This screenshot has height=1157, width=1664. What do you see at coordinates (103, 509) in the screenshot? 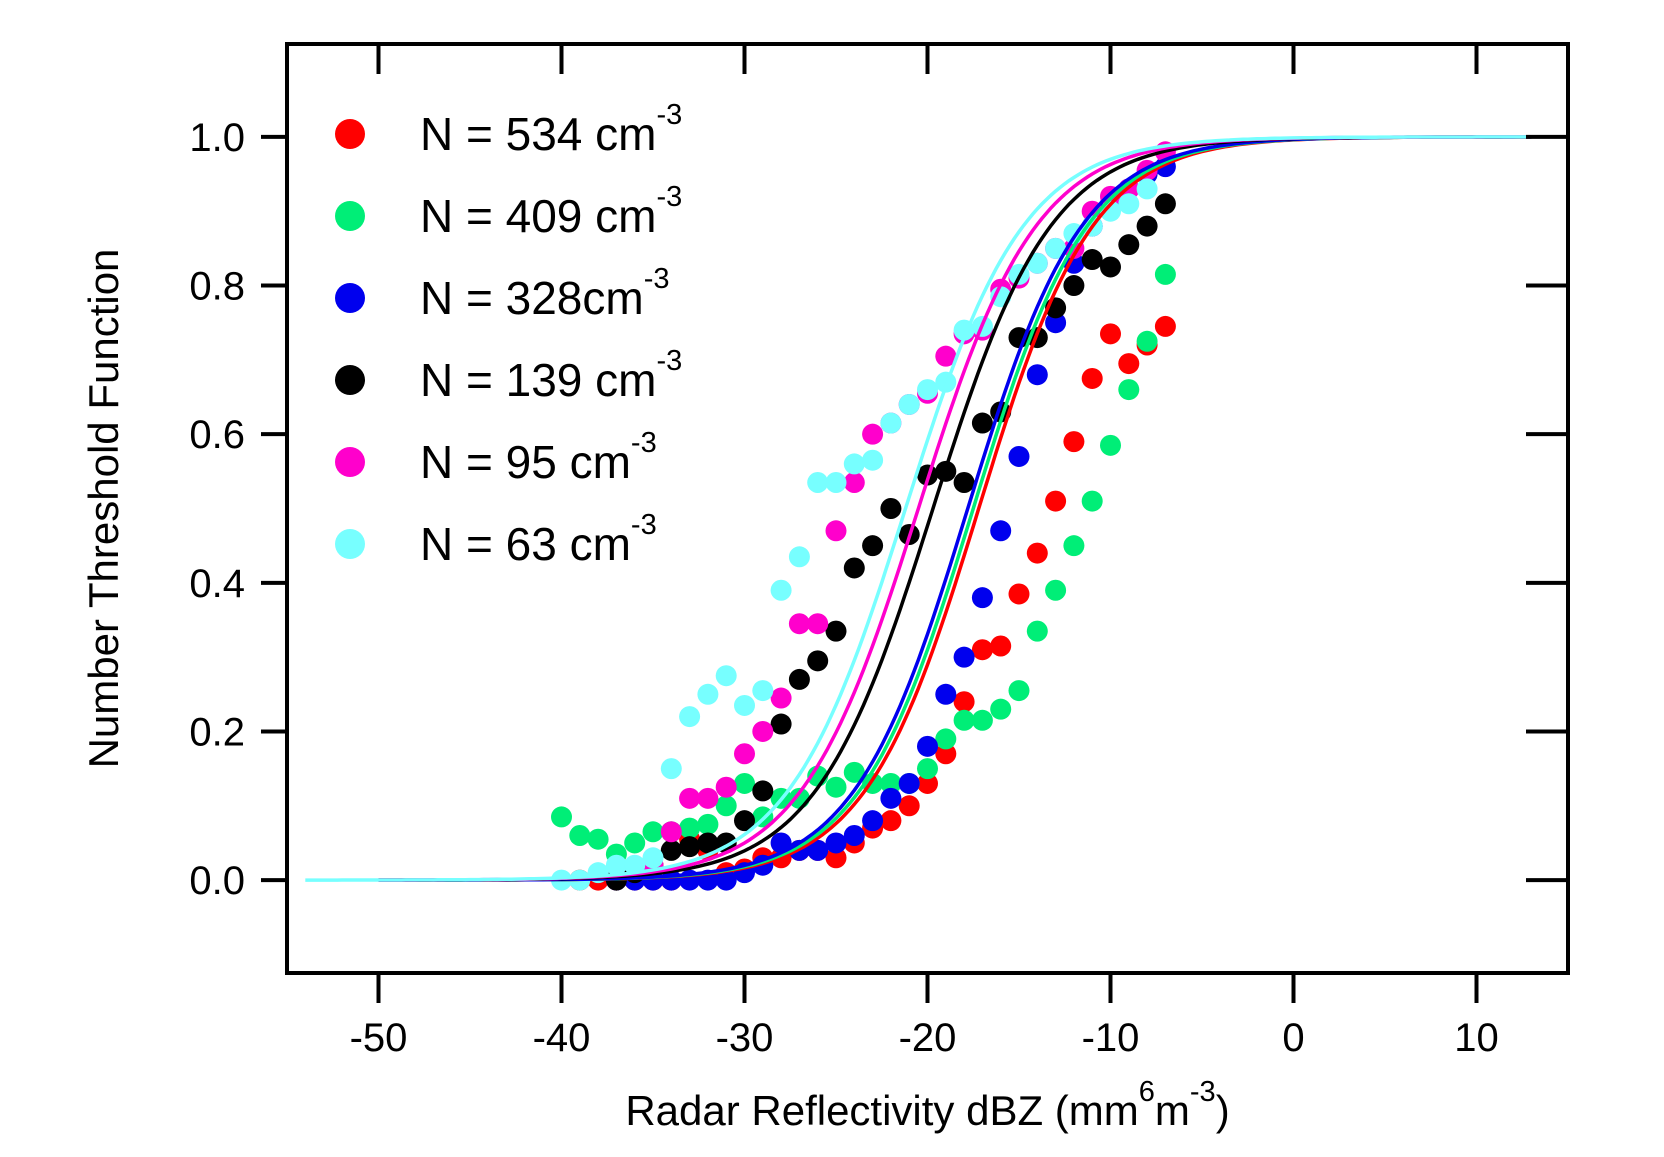
I see `y-axis-title: Number Threshold Function` at bounding box center [103, 509].